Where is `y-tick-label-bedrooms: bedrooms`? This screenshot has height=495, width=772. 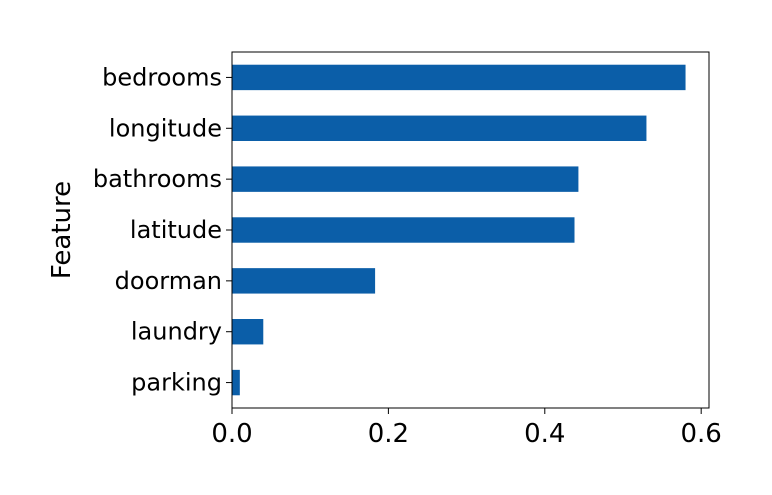 y-tick-label-bedrooms: bedrooms is located at coordinates (162, 77).